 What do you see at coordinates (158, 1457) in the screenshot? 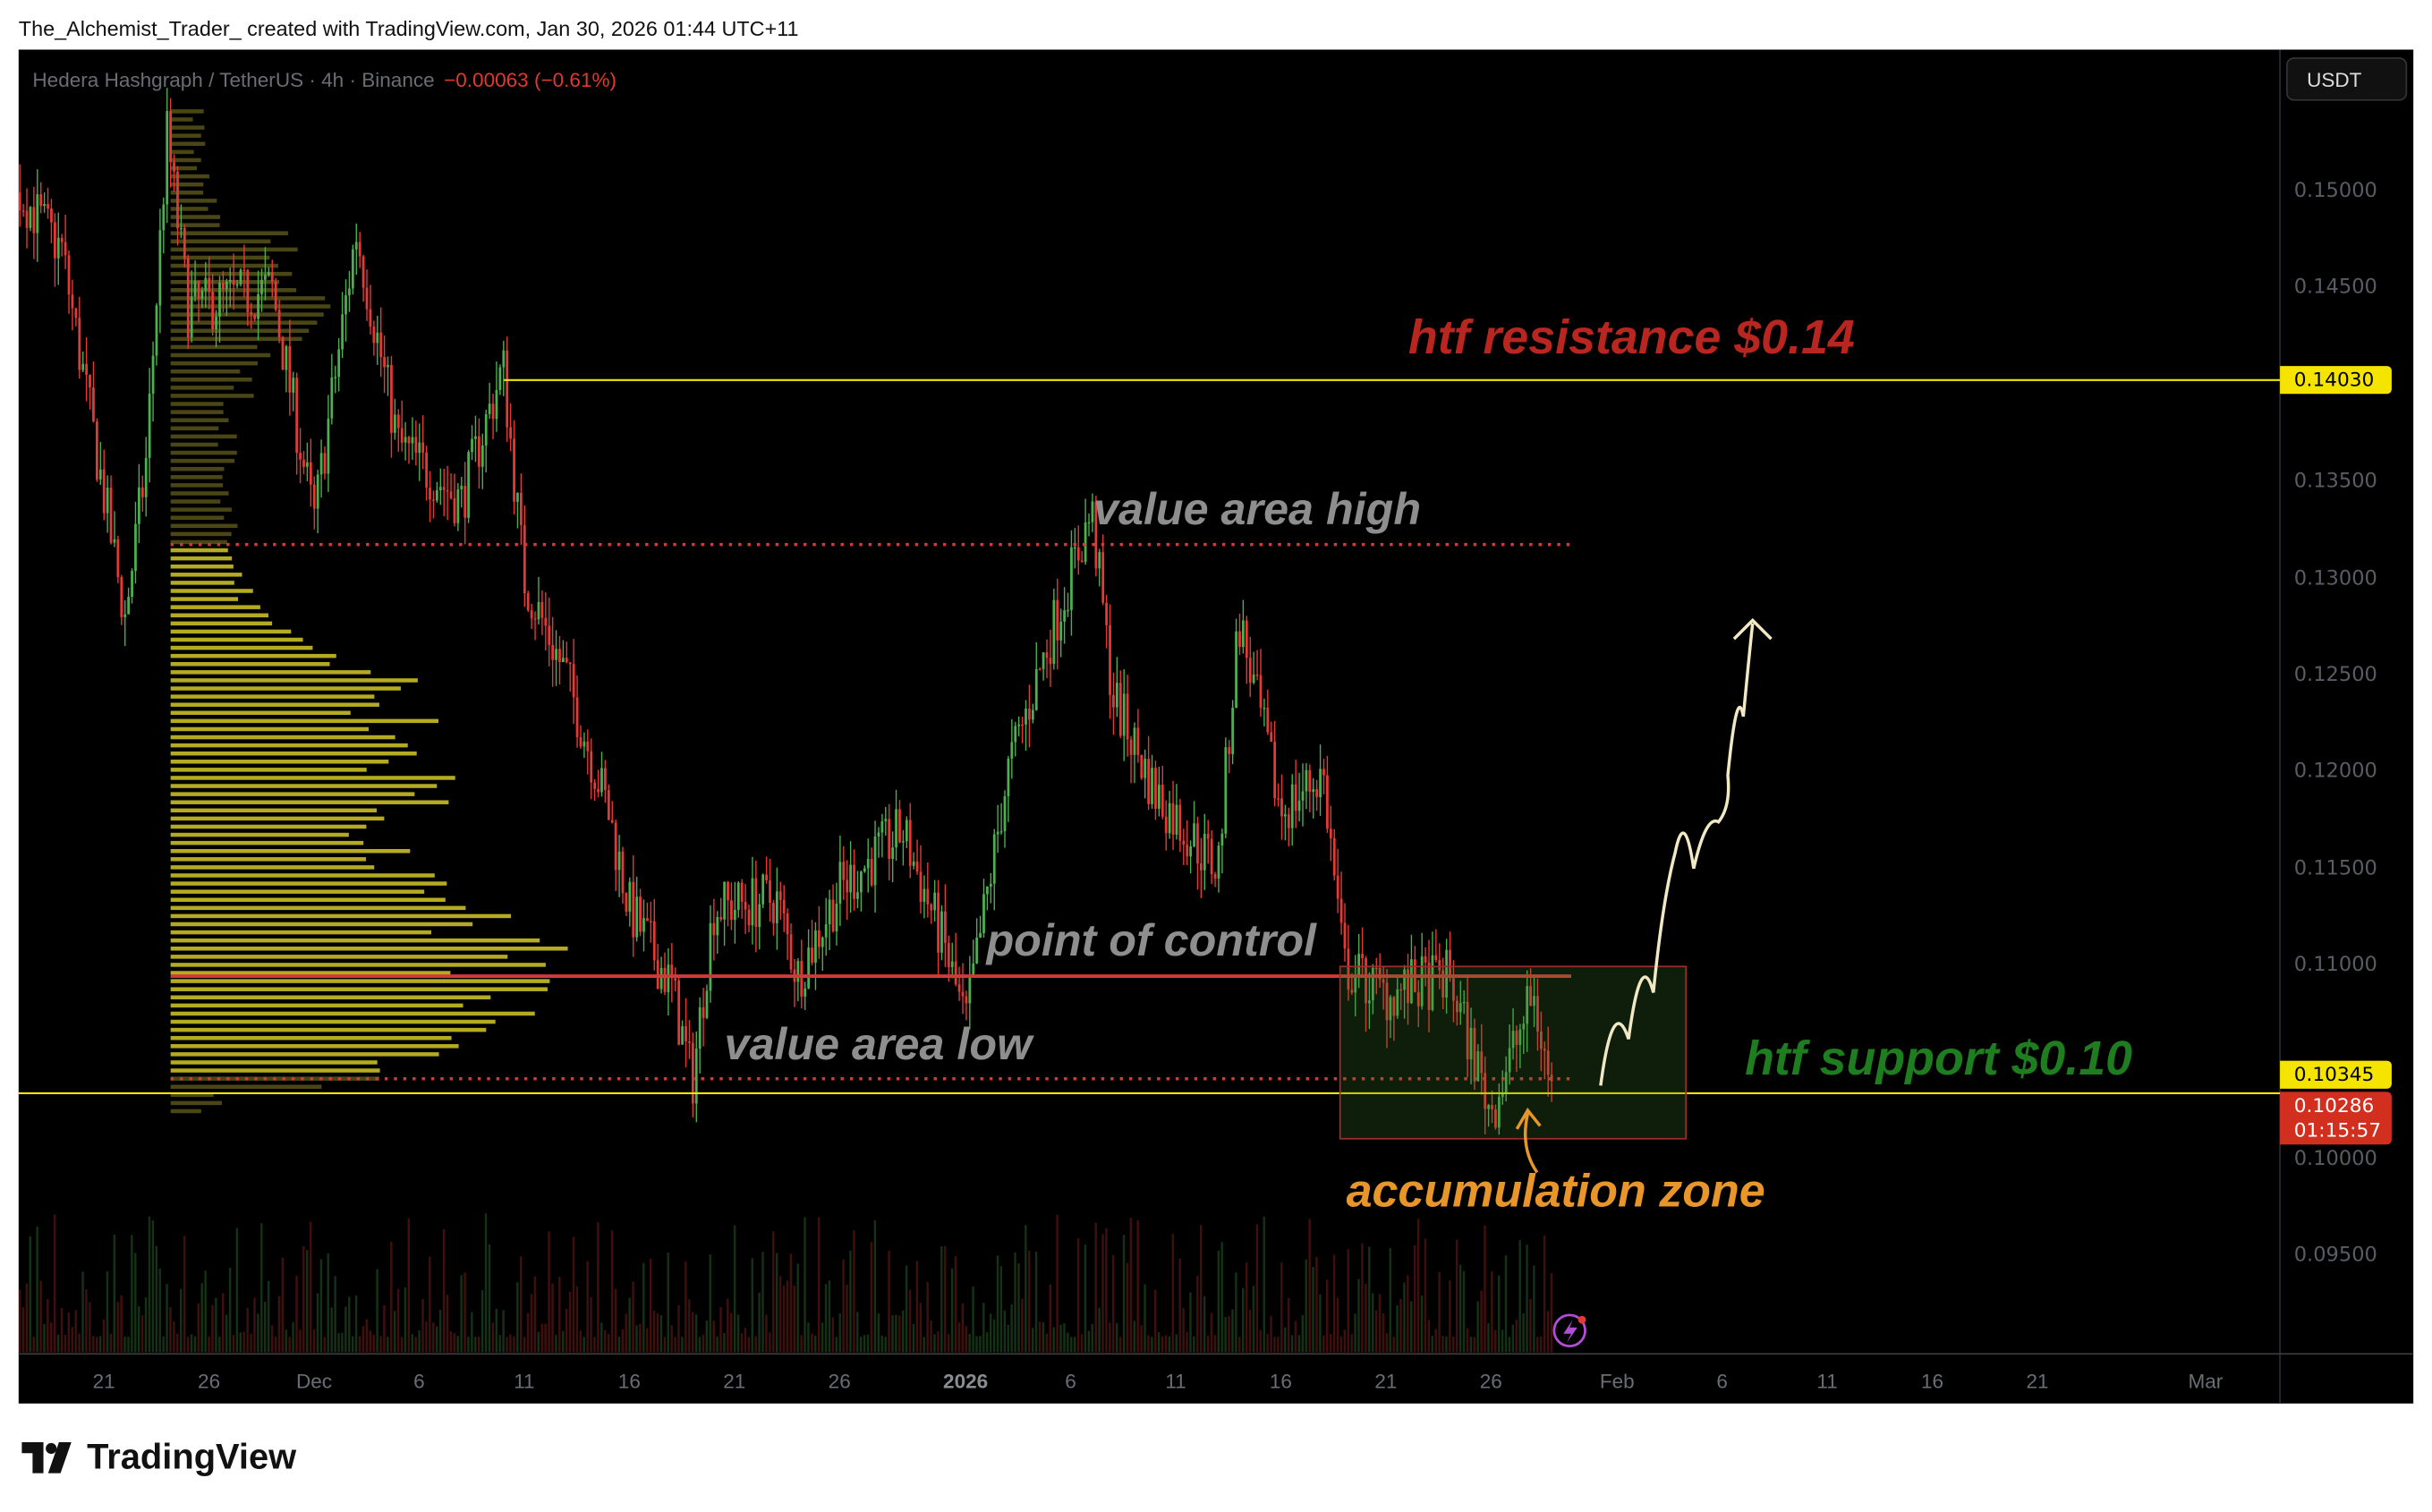
I see `tradingview-logo: TradingView` at bounding box center [158, 1457].